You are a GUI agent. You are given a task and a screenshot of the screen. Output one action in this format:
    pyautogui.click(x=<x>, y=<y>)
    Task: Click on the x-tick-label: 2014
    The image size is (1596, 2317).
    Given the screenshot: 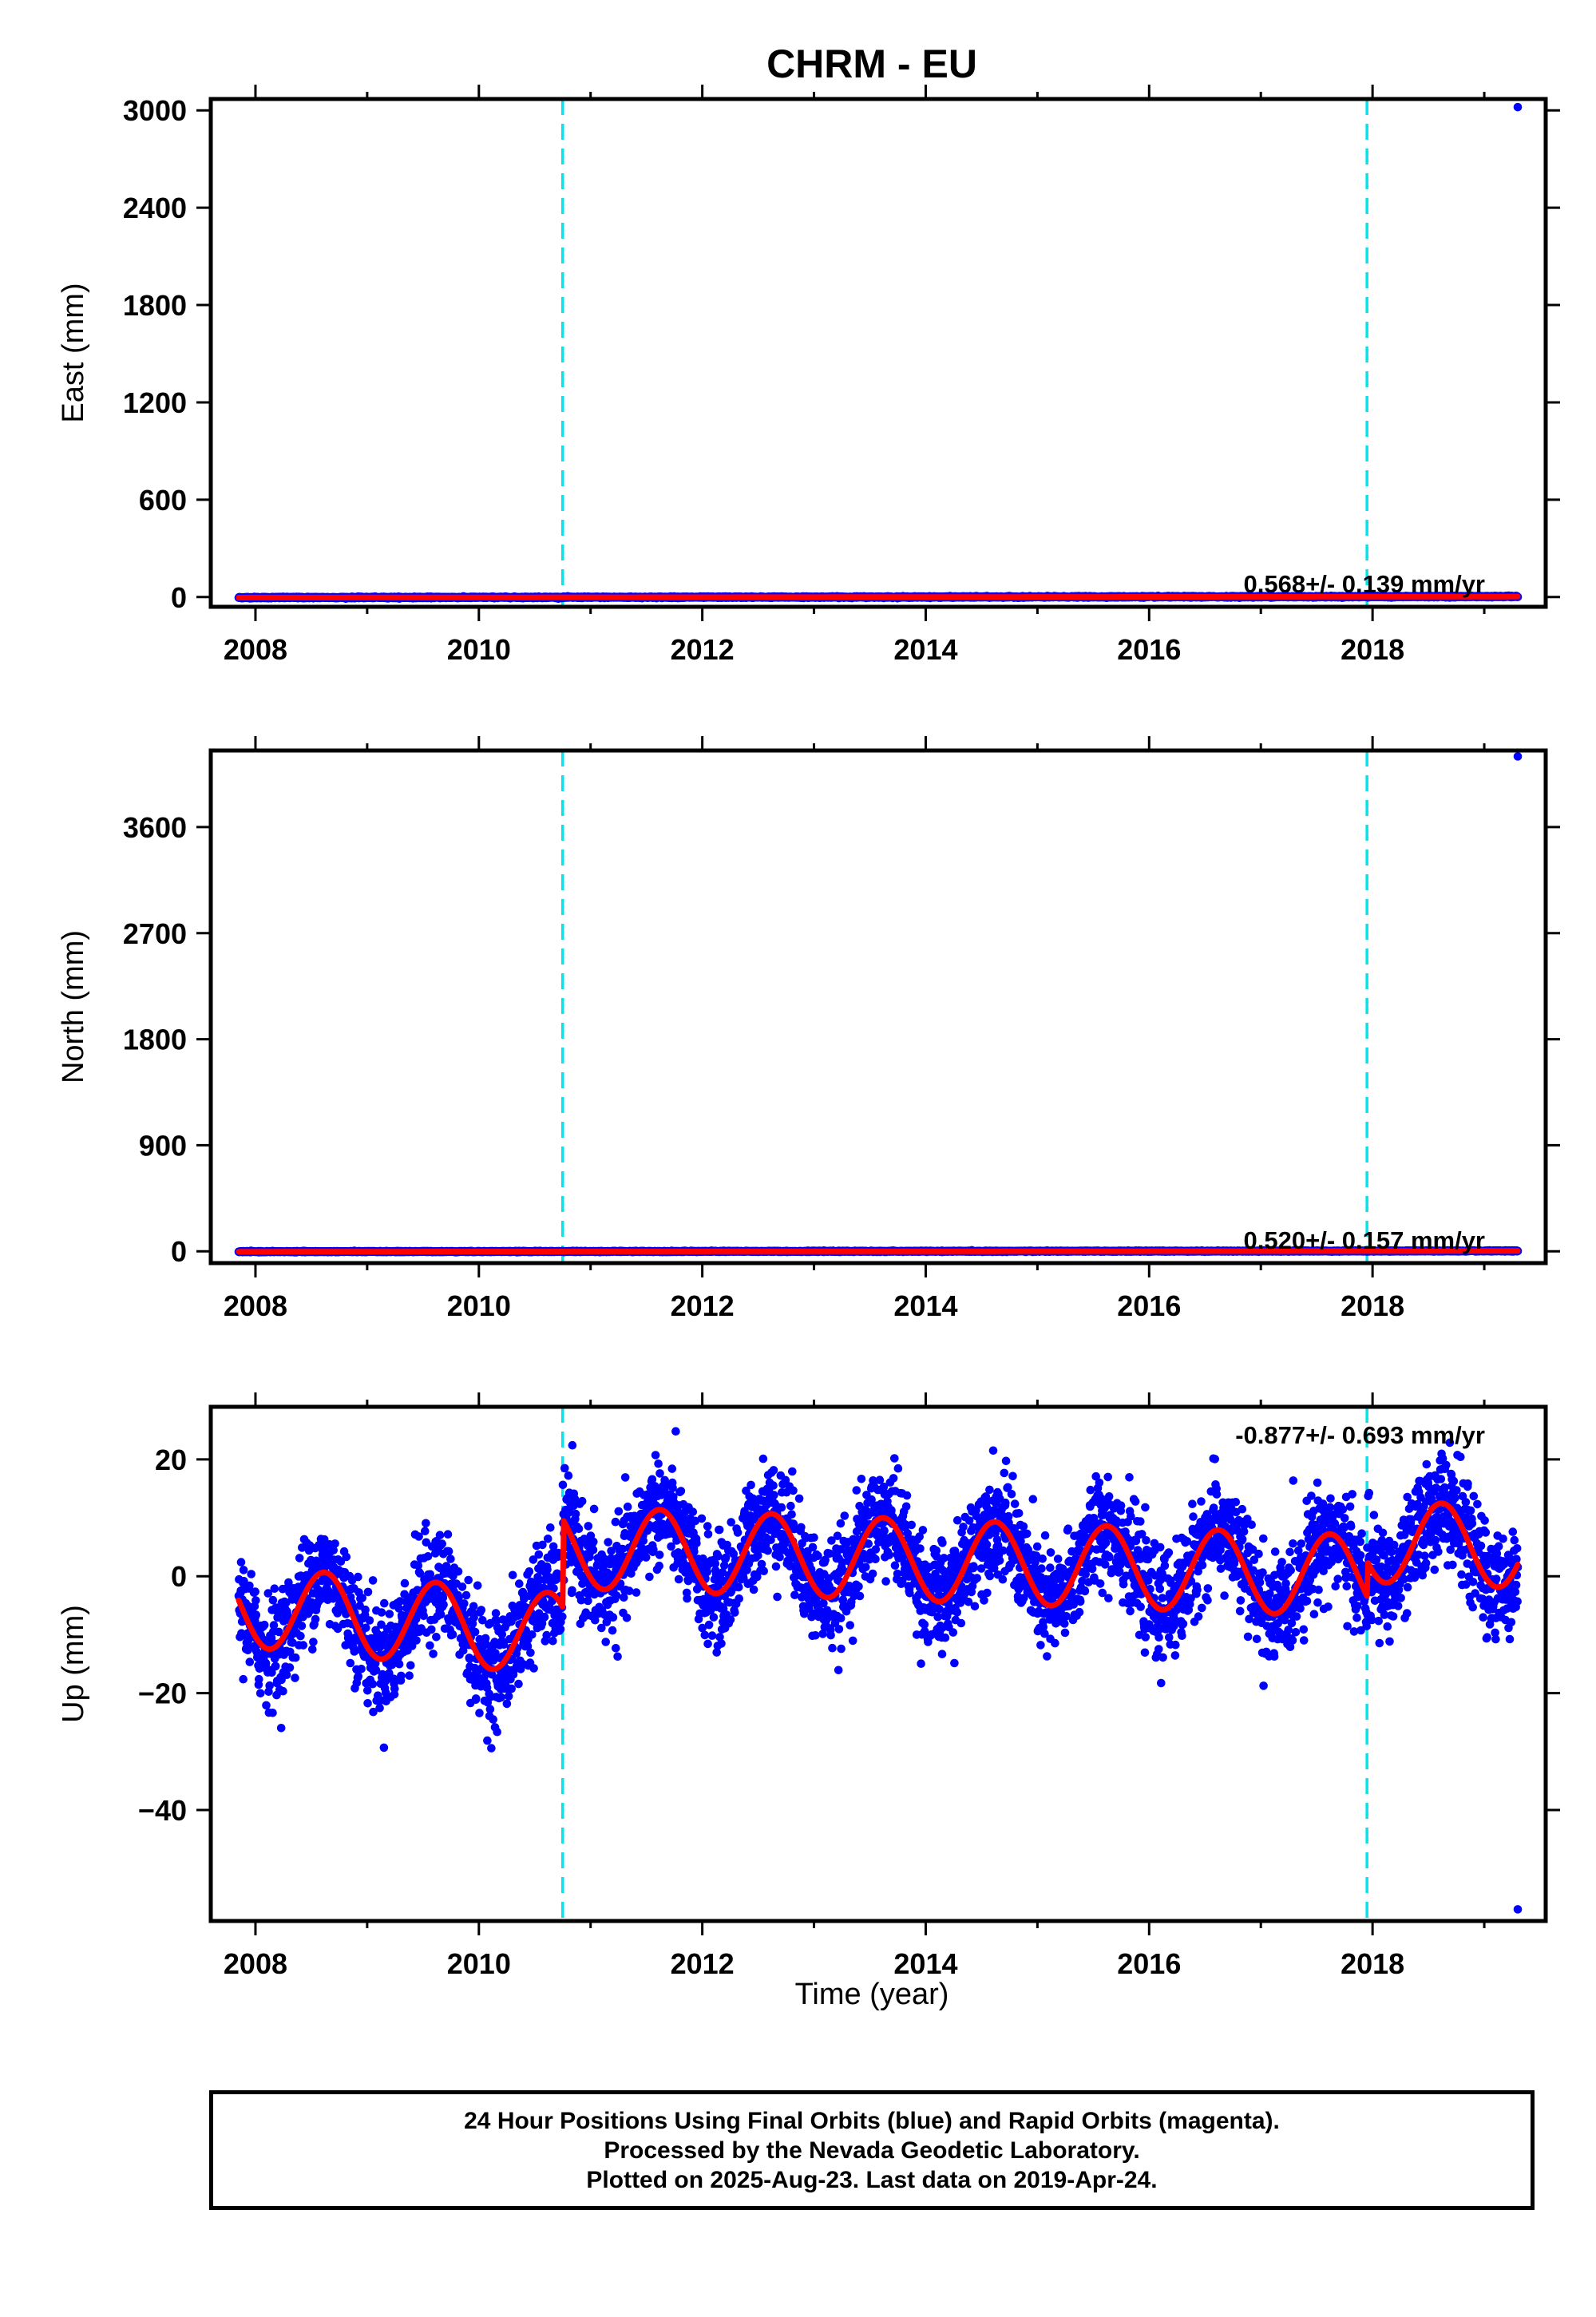 What is the action you would take?
    pyautogui.click(x=925, y=649)
    